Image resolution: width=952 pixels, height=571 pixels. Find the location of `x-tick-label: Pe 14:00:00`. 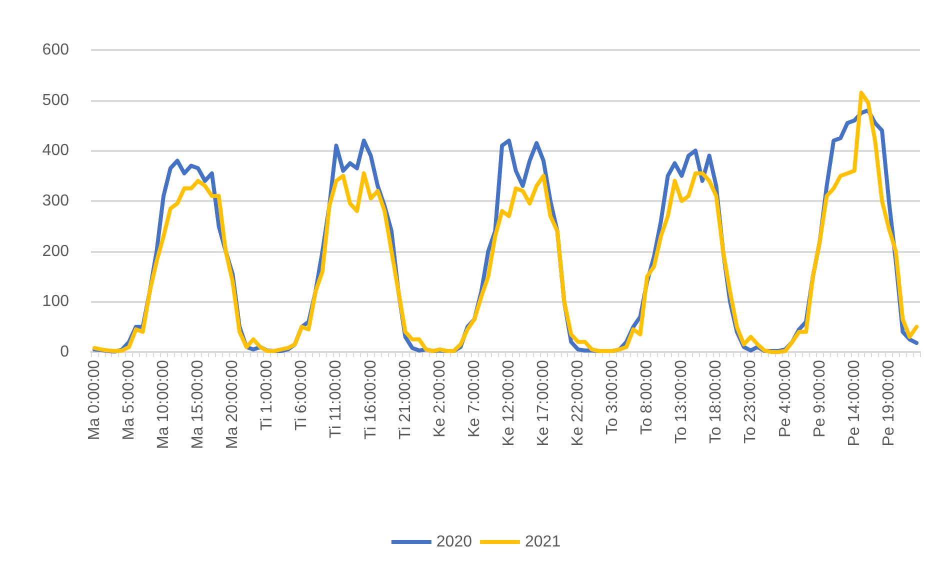

x-tick-label: Pe 14:00:00 is located at coordinates (854, 403).